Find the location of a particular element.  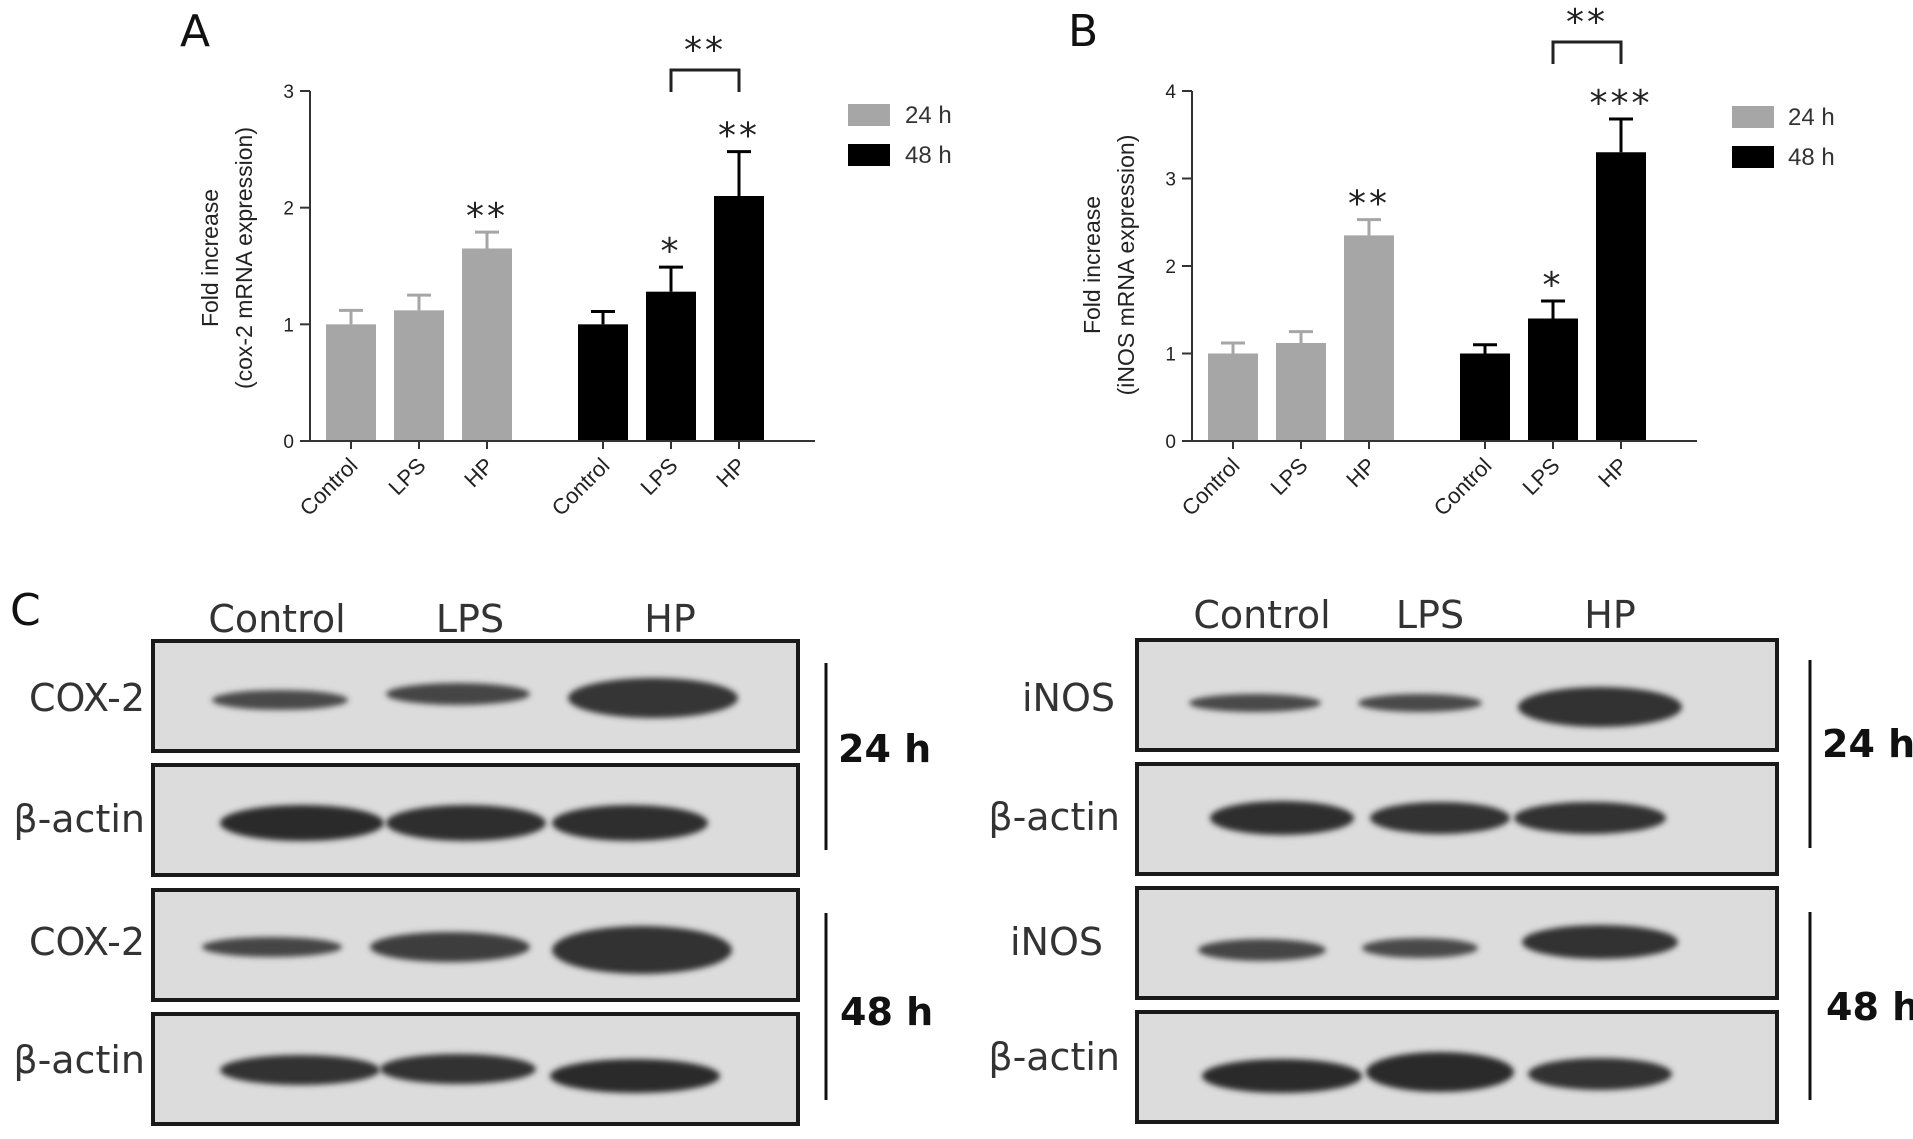

chart-b-legend-label-48h: 48 h is located at coordinates (1811, 157).